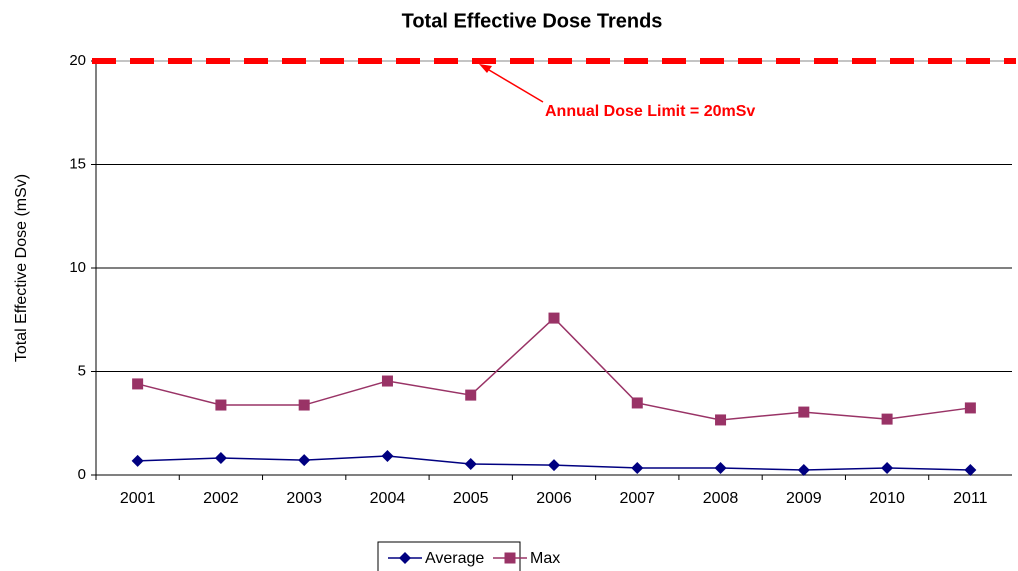 The image size is (1018, 571). What do you see at coordinates (388, 498) in the screenshot?
I see `x-tick-label: 2004` at bounding box center [388, 498].